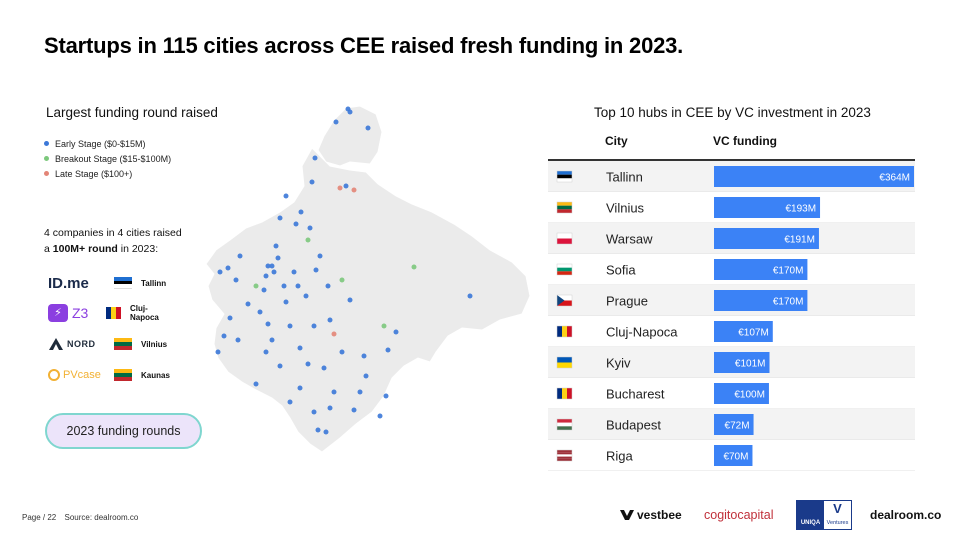 This screenshot has width=960, height=540. Describe the element at coordinates (824, 515) in the screenshot. I see `uniqa-ventures-logo: V UNIQA Ventures` at that location.